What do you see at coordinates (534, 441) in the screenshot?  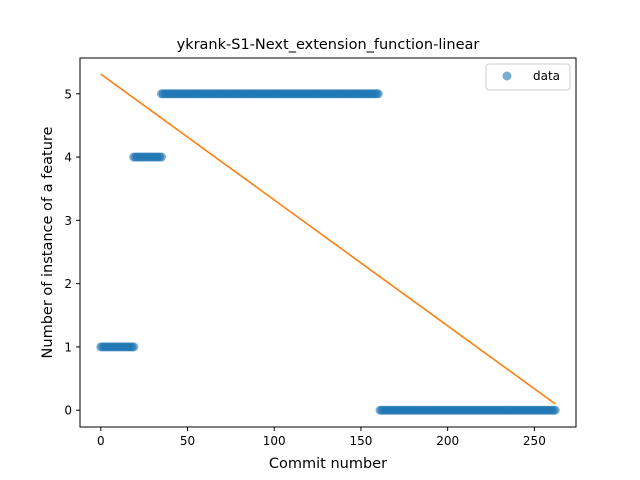 I see `x-tick-label: 250` at bounding box center [534, 441].